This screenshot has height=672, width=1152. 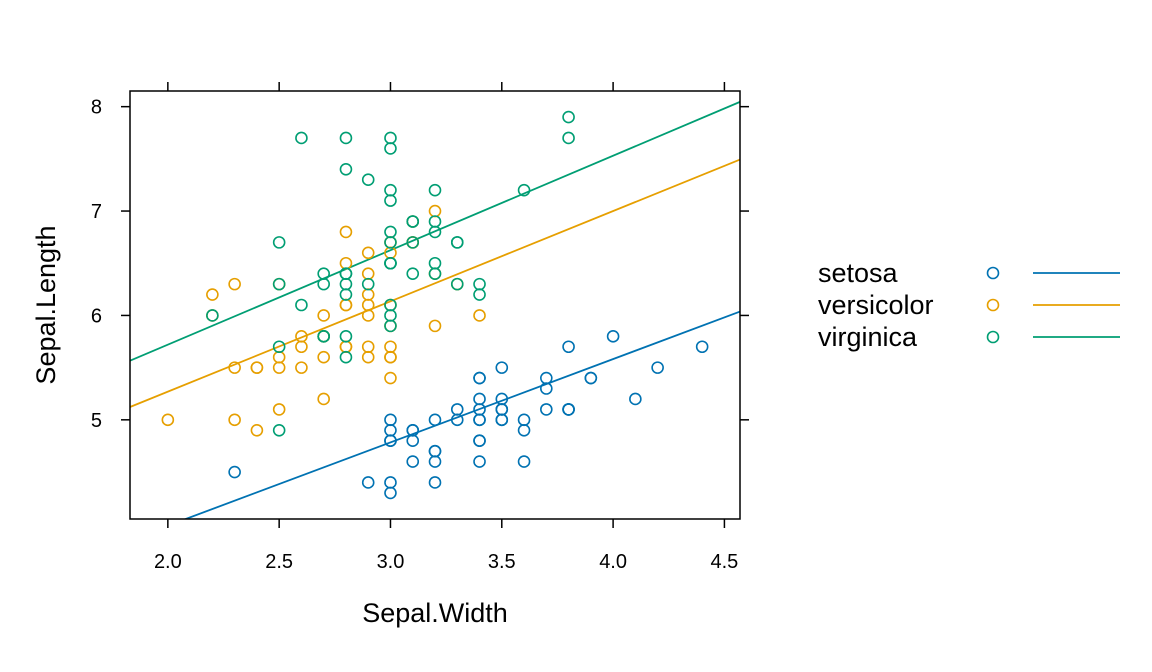 I want to click on legend-label-versicolor: versicolor, so click(x=876, y=305).